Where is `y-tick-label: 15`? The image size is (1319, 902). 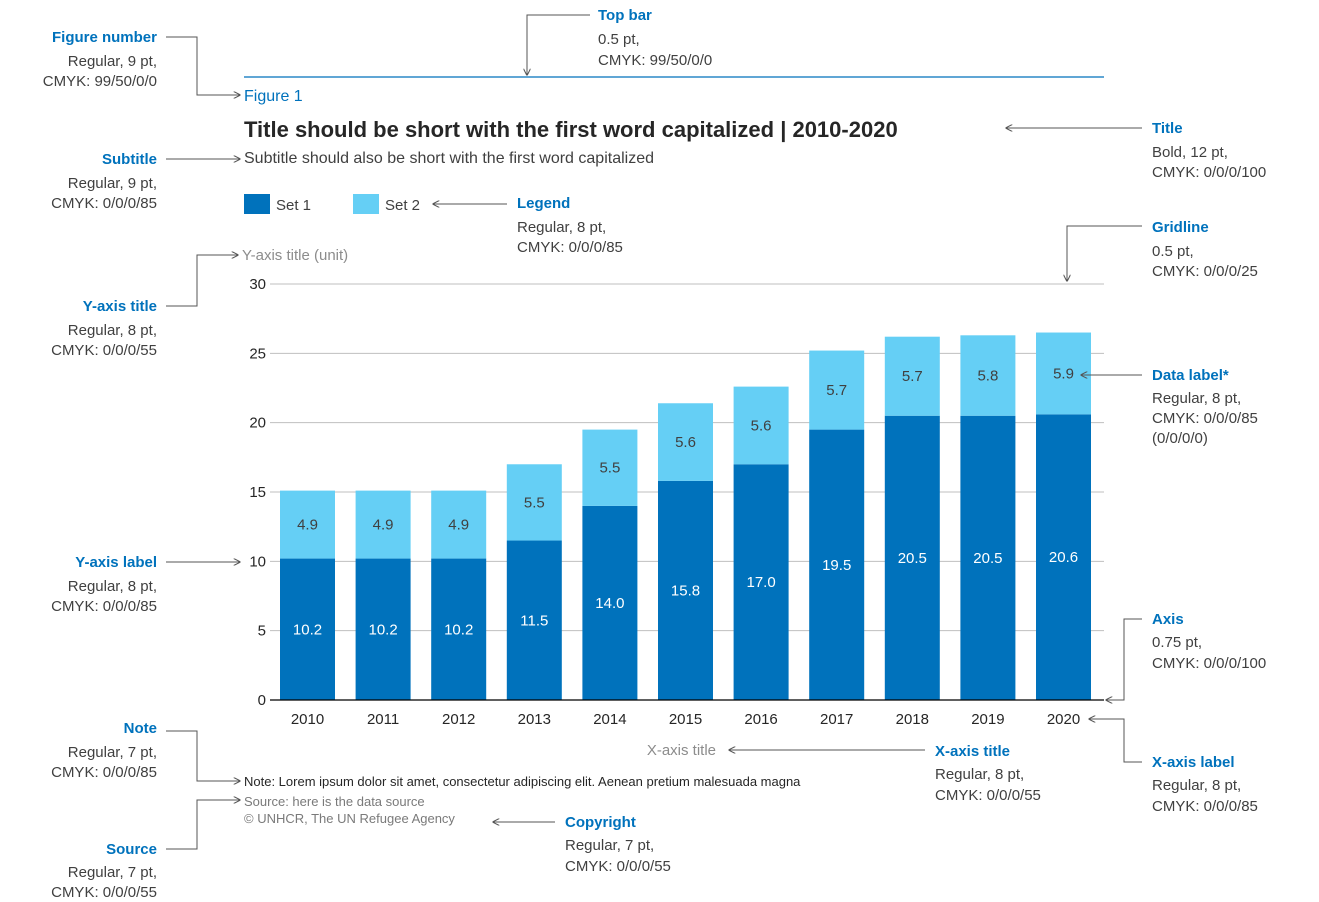
y-tick-label: 15 is located at coordinates (257, 492).